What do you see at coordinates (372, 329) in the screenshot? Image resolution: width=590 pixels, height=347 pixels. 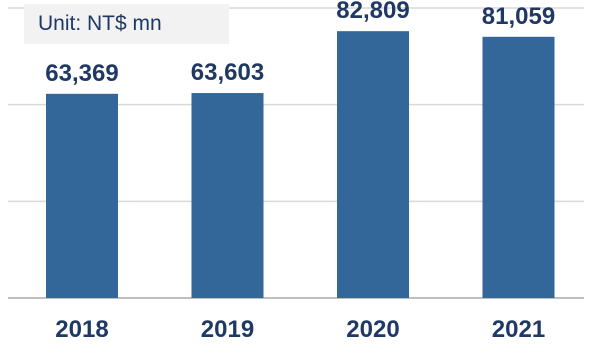 I see `x-tick-label-2020: 2020` at bounding box center [372, 329].